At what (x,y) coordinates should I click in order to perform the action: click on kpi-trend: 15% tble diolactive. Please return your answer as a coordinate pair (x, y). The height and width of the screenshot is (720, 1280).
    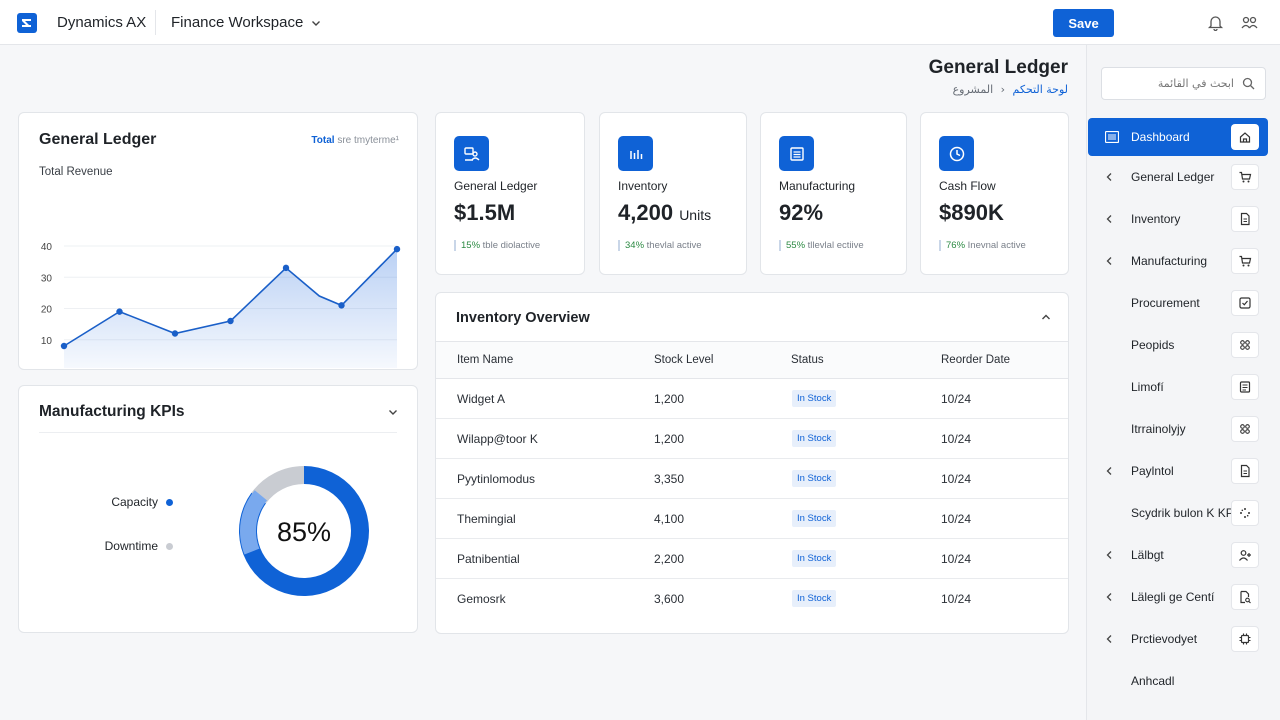
    Looking at the image, I should click on (497, 245).